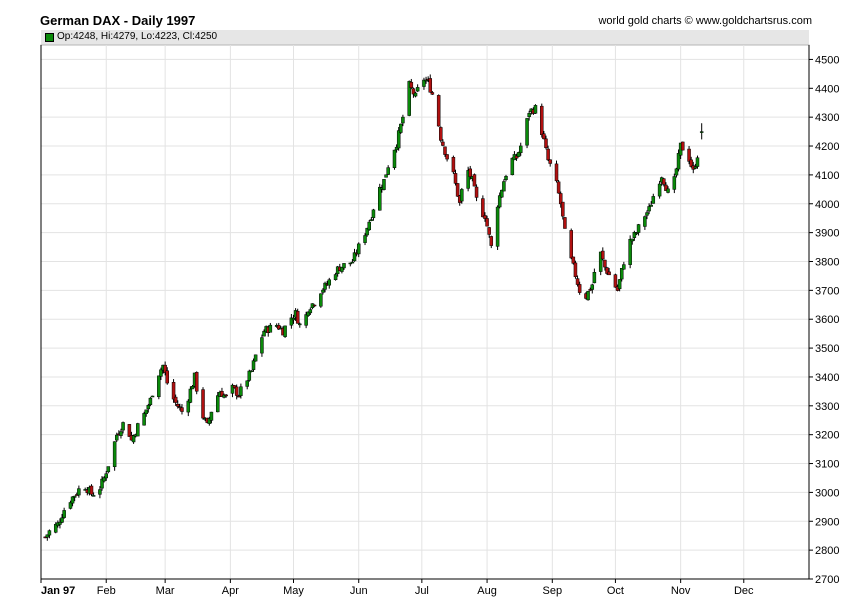 This screenshot has width=850, height=616. Describe the element at coordinates (744, 591) in the screenshot. I see `x-tick-label: Dec` at that location.